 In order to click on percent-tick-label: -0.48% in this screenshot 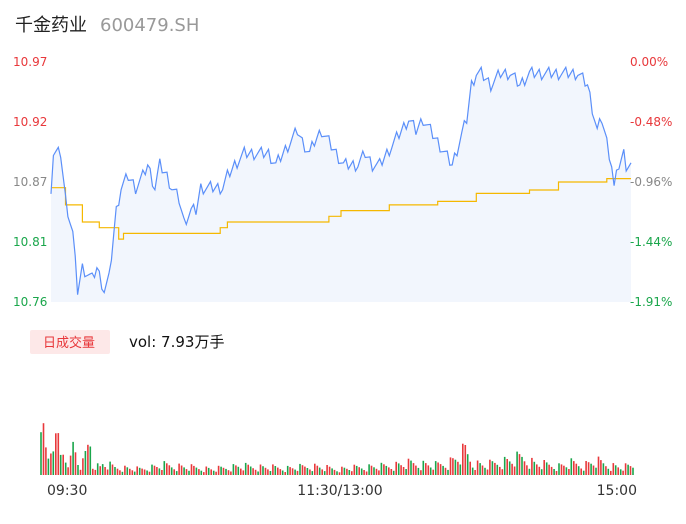, I will do `click(651, 122)`.